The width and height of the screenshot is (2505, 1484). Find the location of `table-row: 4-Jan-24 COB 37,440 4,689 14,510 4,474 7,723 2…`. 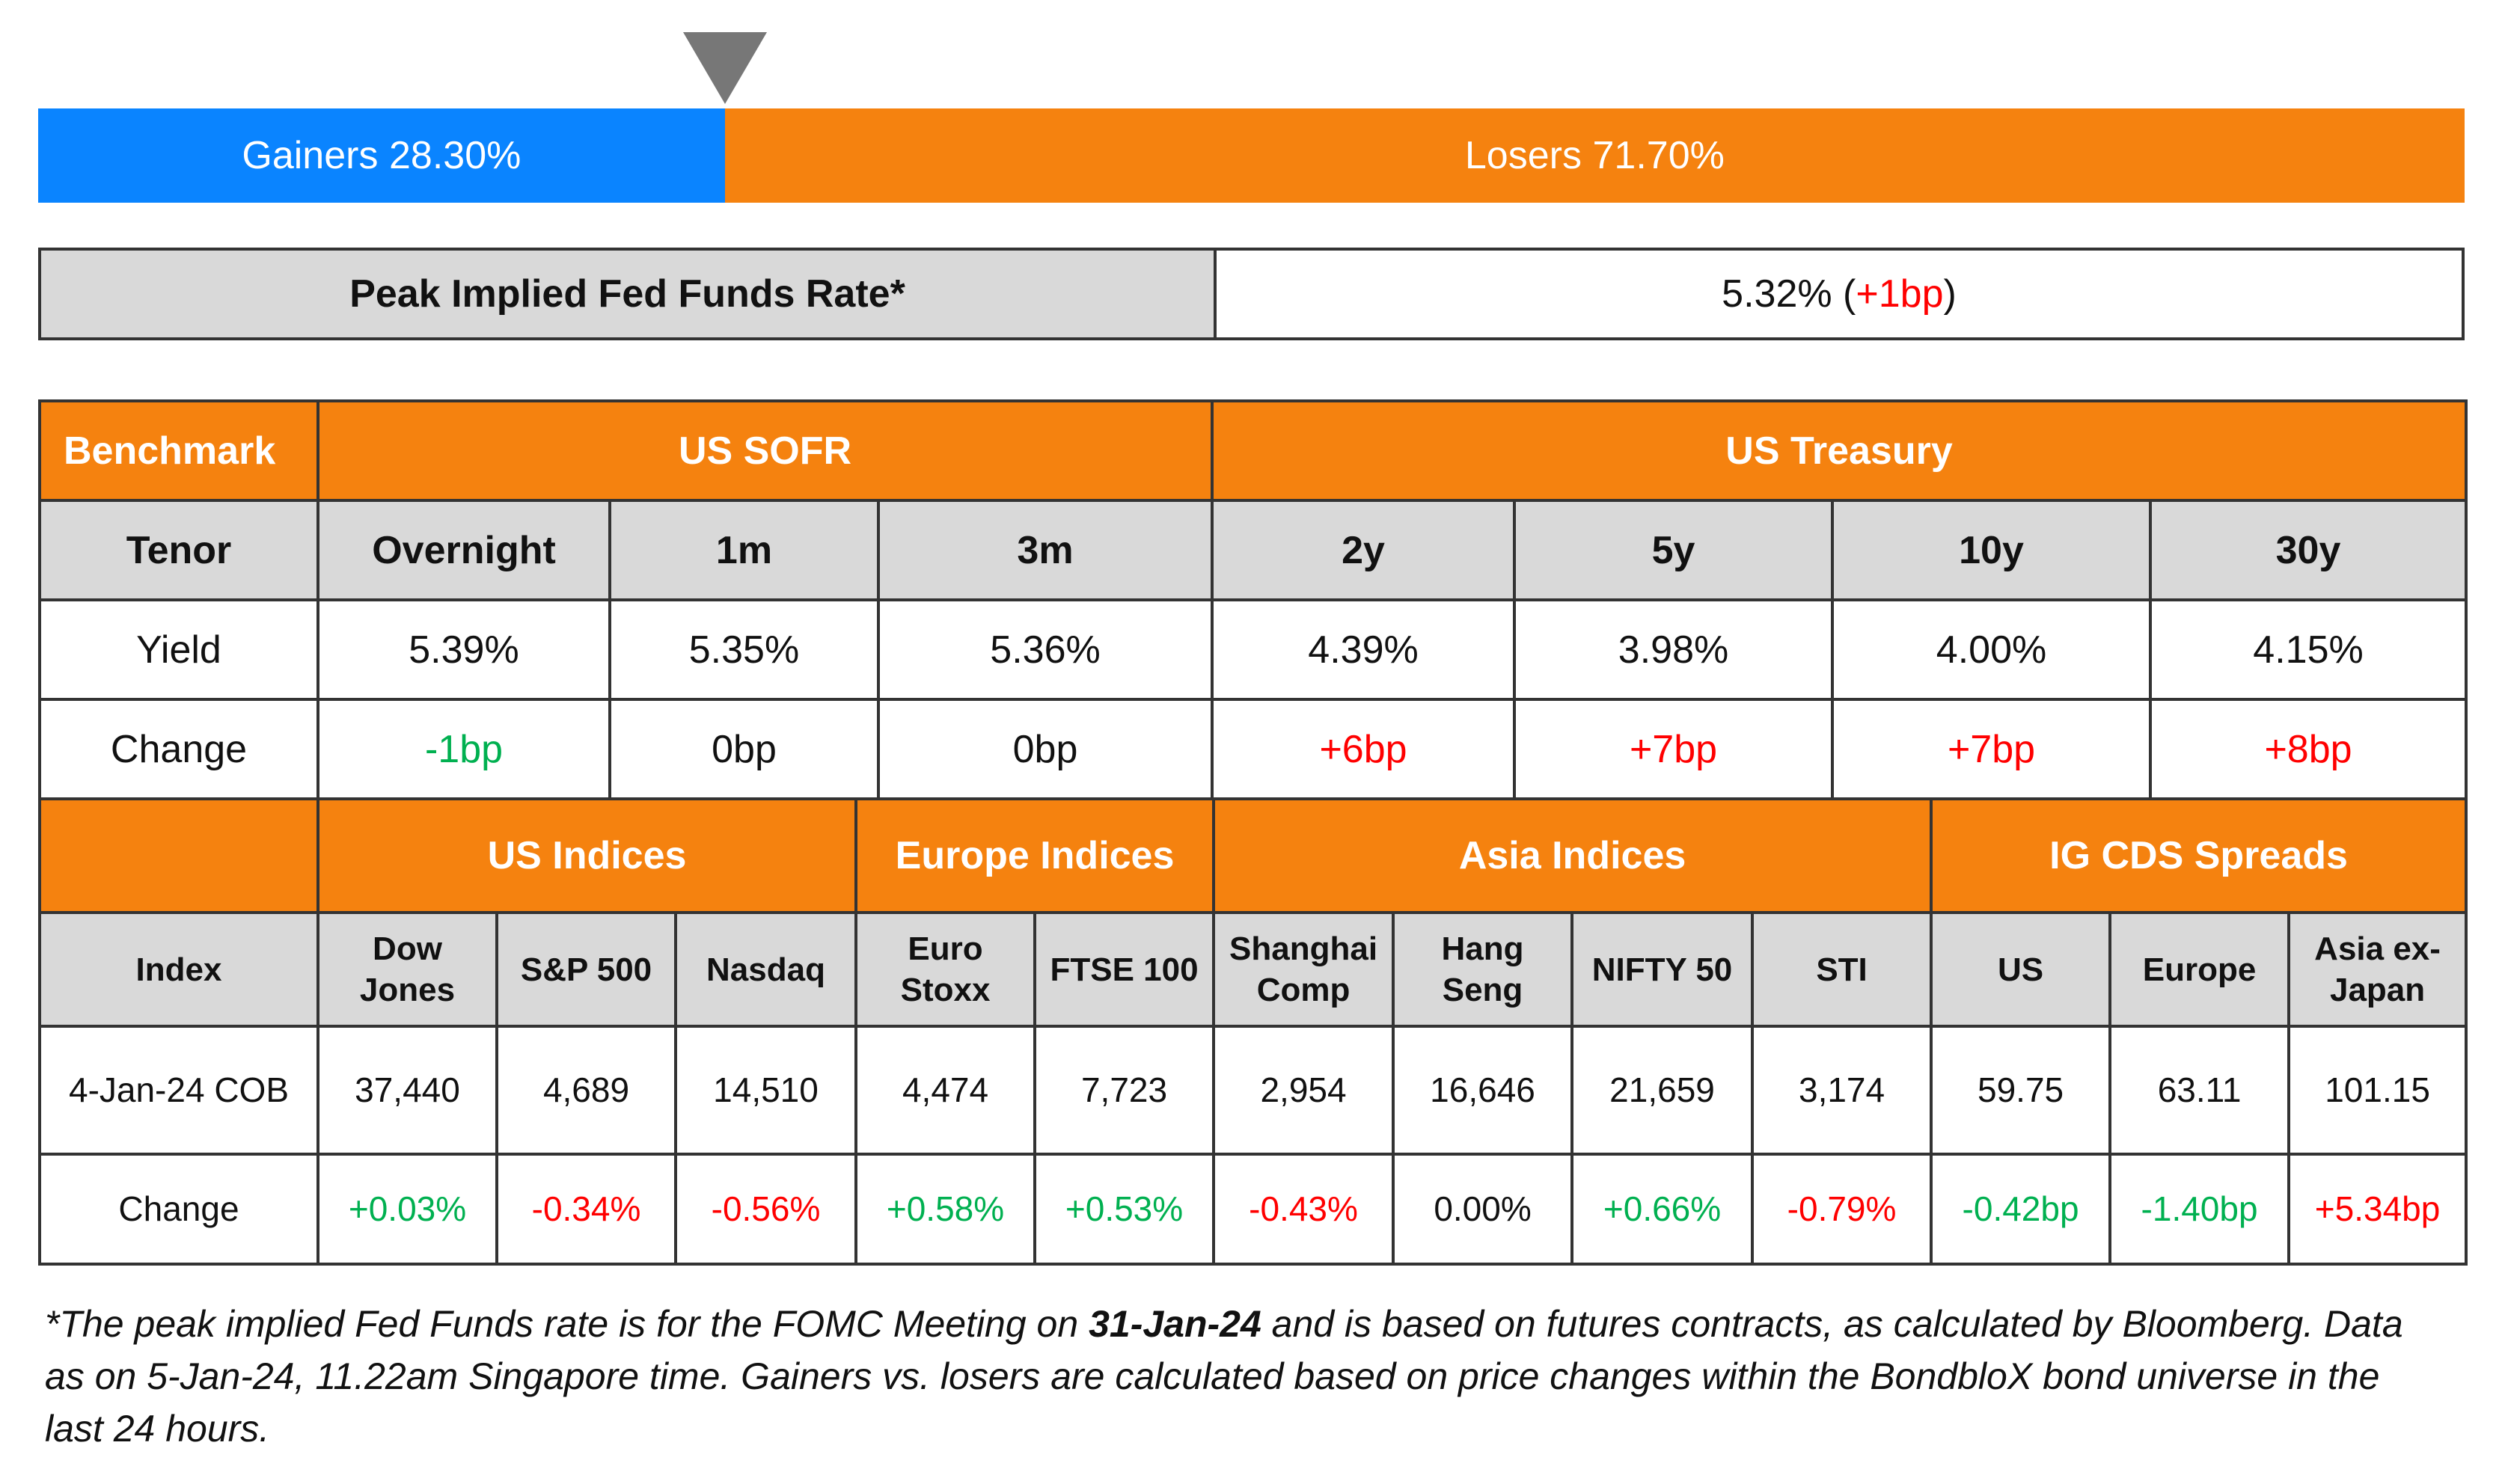

table-row: 4-Jan-24 COB 37,440 4,689 14,510 4,474 7,723 2… is located at coordinates (1253, 1090).